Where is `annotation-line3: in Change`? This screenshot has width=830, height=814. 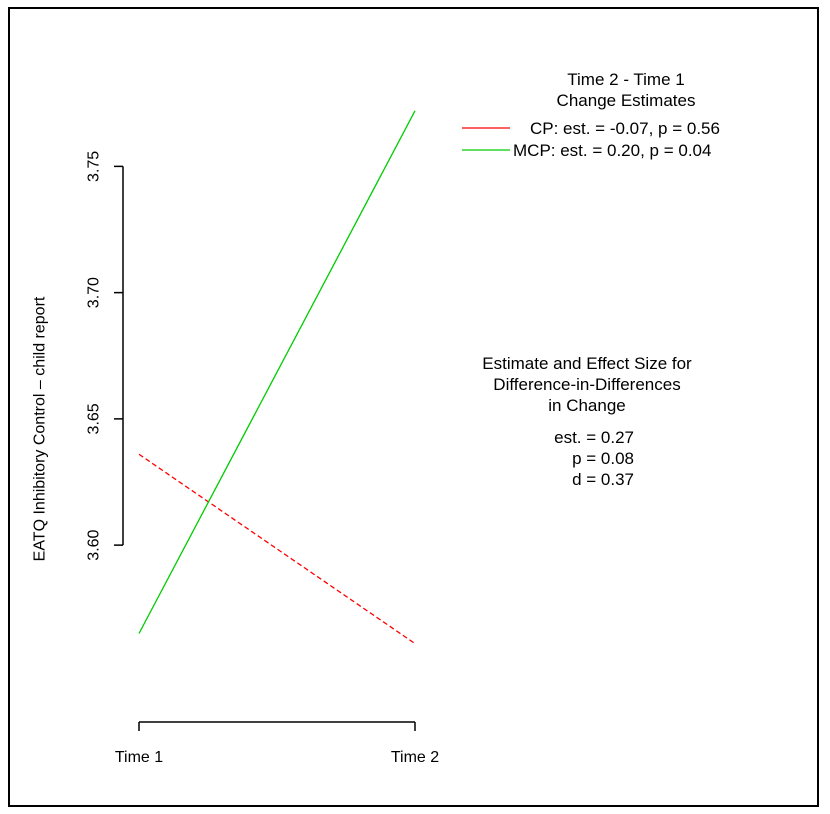 annotation-line3: in Change is located at coordinates (587, 405).